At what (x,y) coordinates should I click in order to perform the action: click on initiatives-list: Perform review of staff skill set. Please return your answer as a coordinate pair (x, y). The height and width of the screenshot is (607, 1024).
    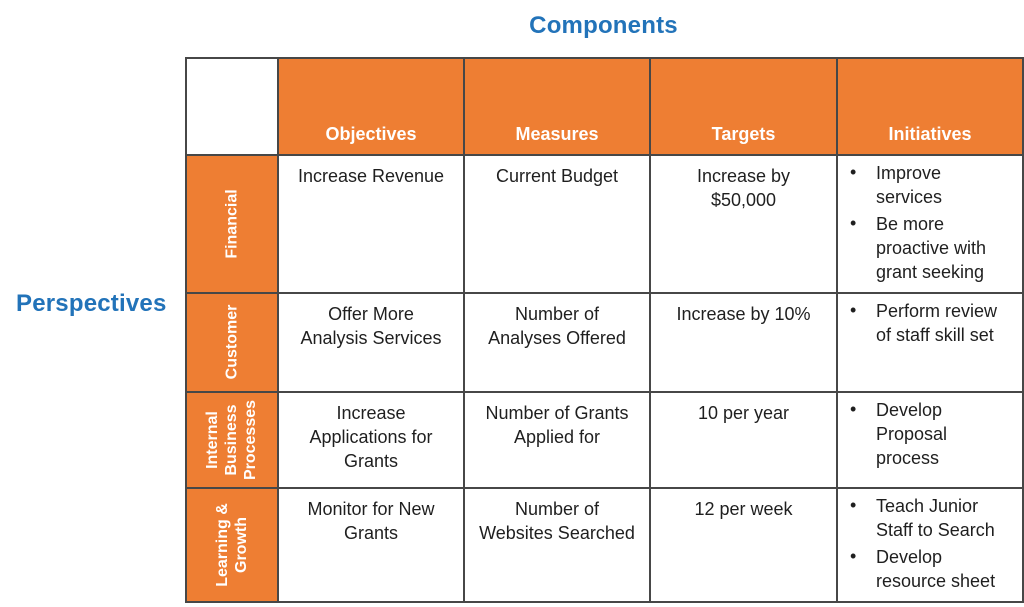
    Looking at the image, I should click on (931, 323).